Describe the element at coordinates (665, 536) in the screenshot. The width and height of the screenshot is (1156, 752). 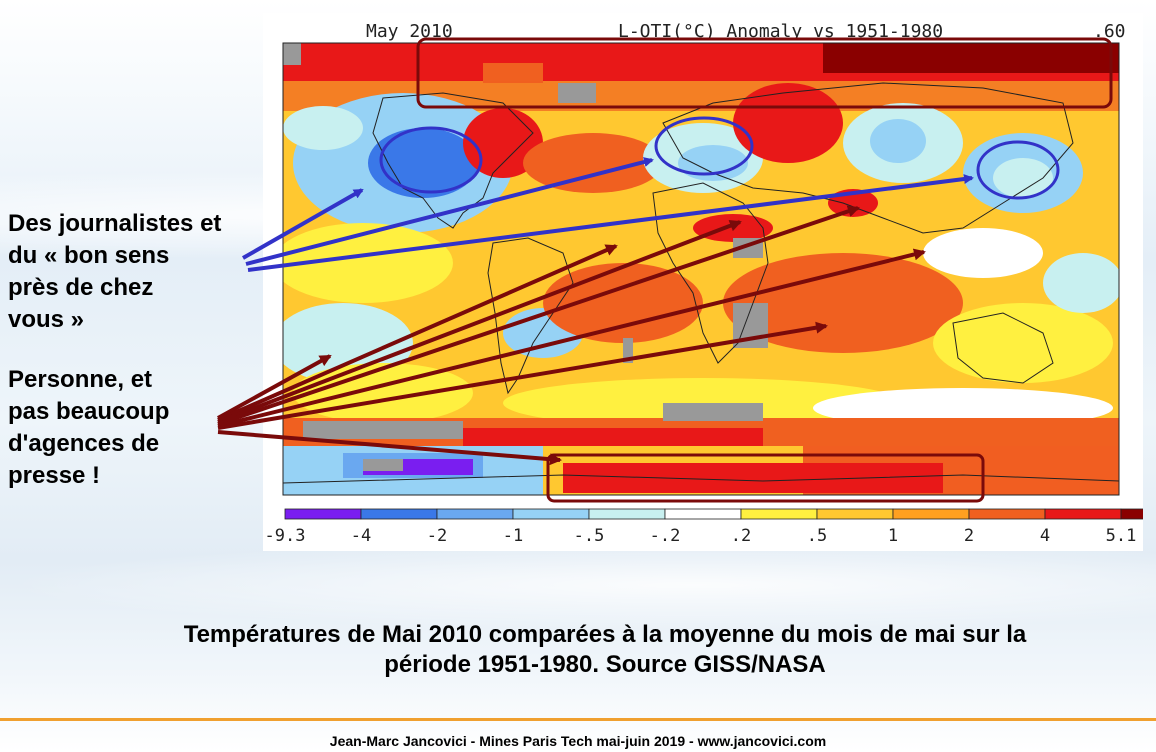
I see `legend-tick-label: -.2` at that location.